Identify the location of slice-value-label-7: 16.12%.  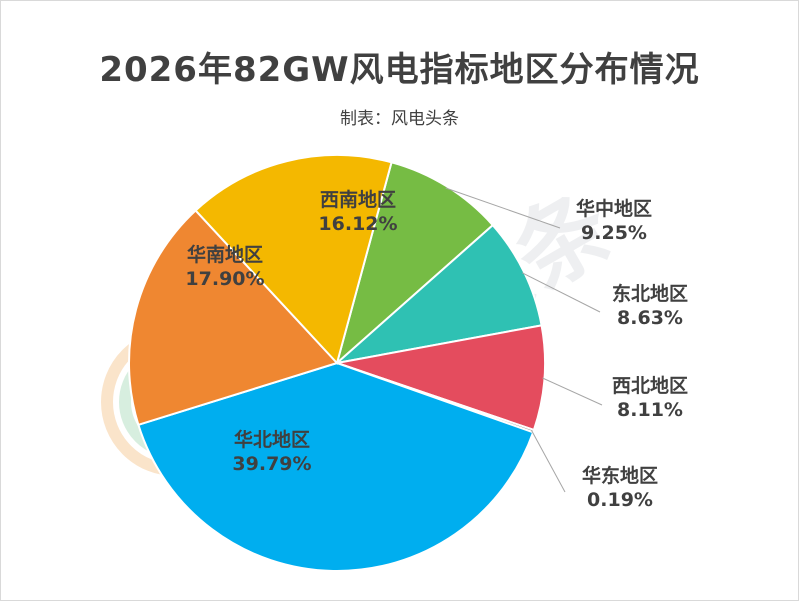
(357, 224).